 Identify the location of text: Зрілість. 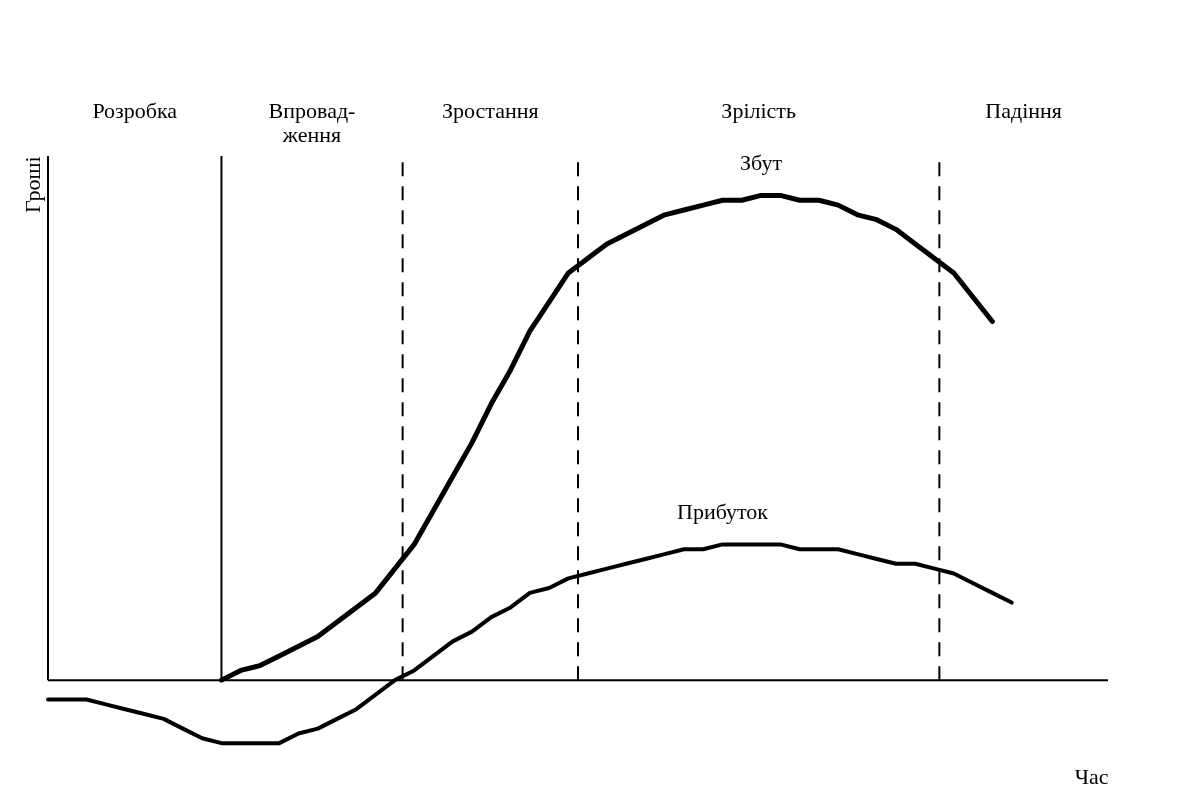
(758, 110).